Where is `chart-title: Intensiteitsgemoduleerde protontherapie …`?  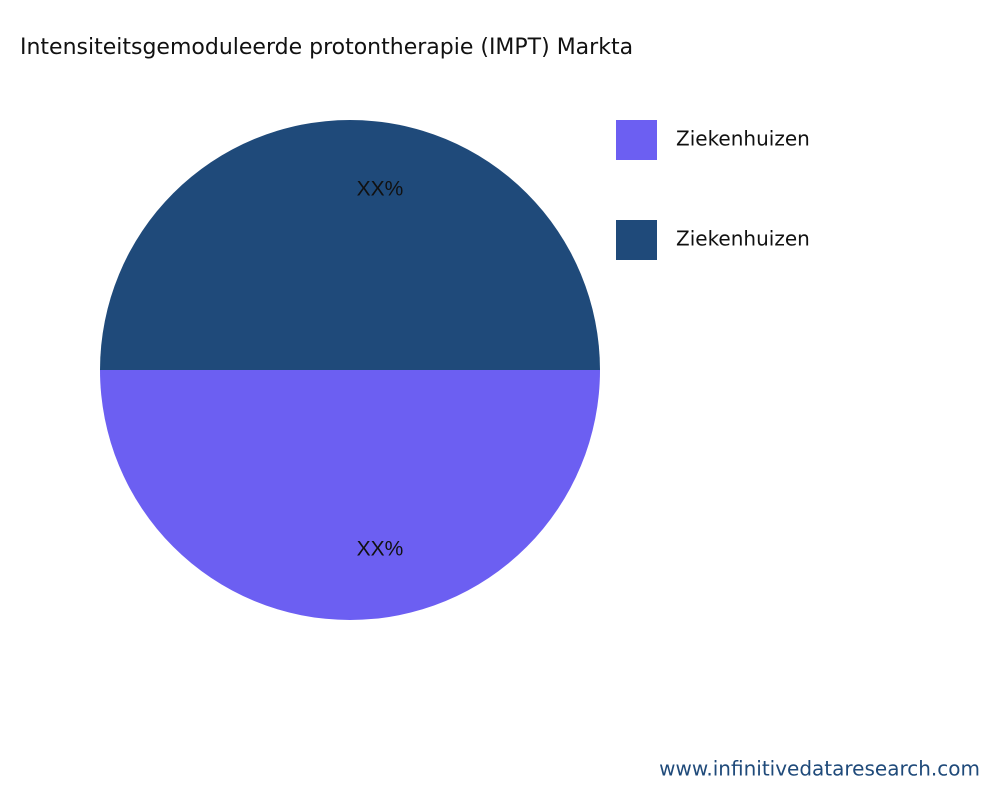 chart-title: Intensiteitsgemoduleerde protontherapie … is located at coordinates (326, 47).